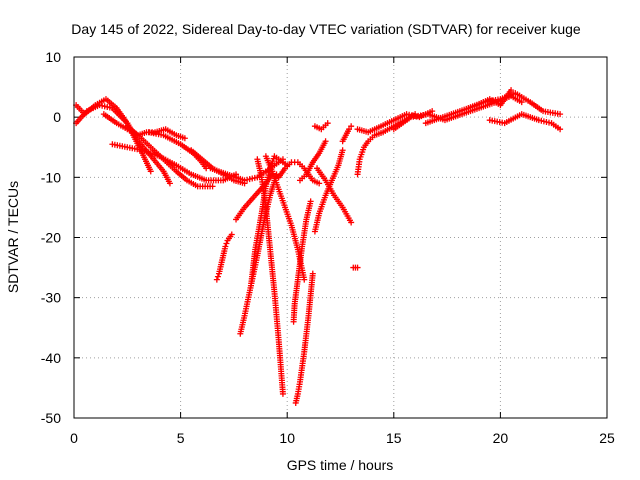 The height and width of the screenshot is (480, 640). I want to click on y-tick-label: 0, so click(57, 117).